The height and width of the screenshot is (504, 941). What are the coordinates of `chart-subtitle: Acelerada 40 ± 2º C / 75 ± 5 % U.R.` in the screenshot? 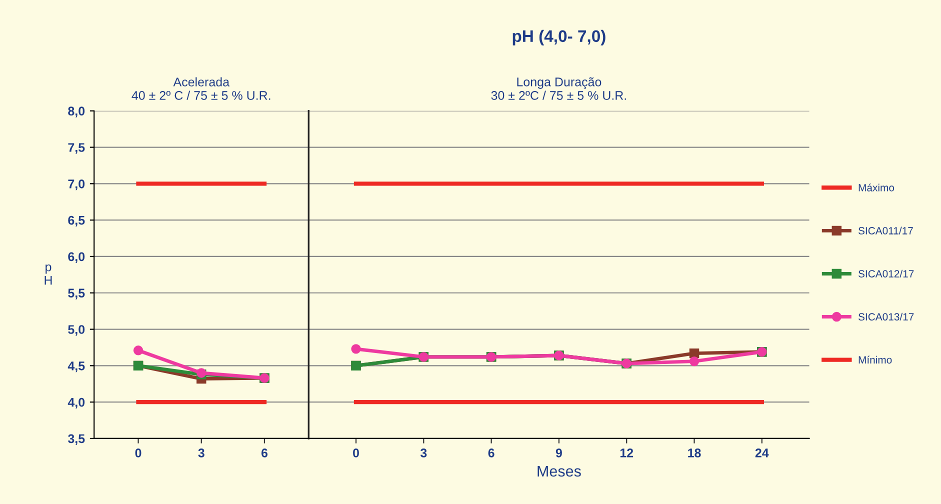 It's located at (201, 88).